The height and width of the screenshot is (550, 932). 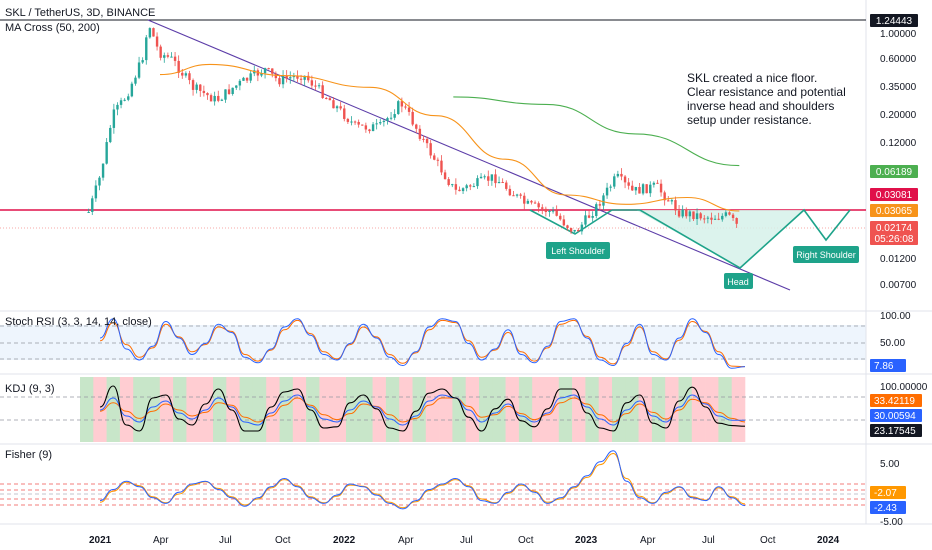 I want to click on time-tick: 2023, so click(x=586, y=540).